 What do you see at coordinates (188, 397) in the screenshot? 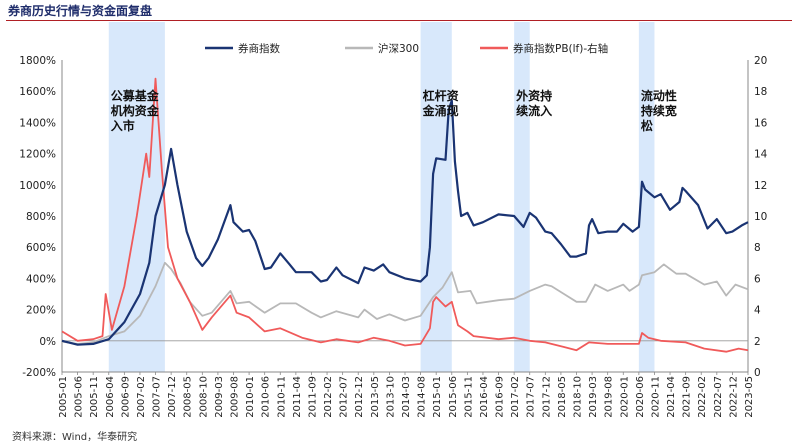
I see `x-tick-label: 2008-05` at bounding box center [188, 397].